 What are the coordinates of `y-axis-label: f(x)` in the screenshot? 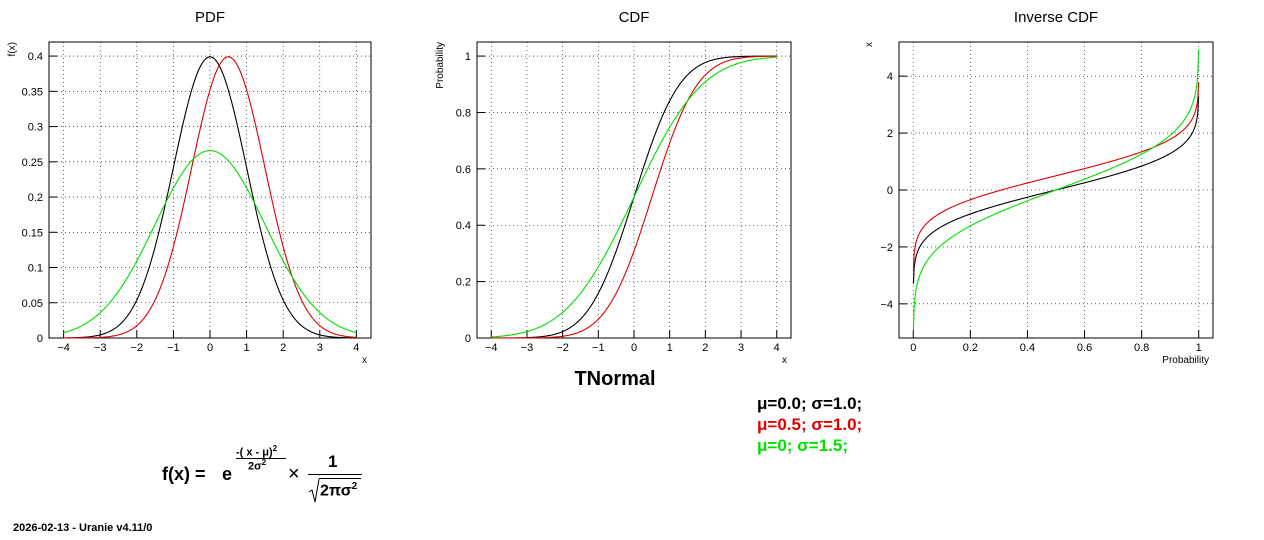 It's located at (12, 49).